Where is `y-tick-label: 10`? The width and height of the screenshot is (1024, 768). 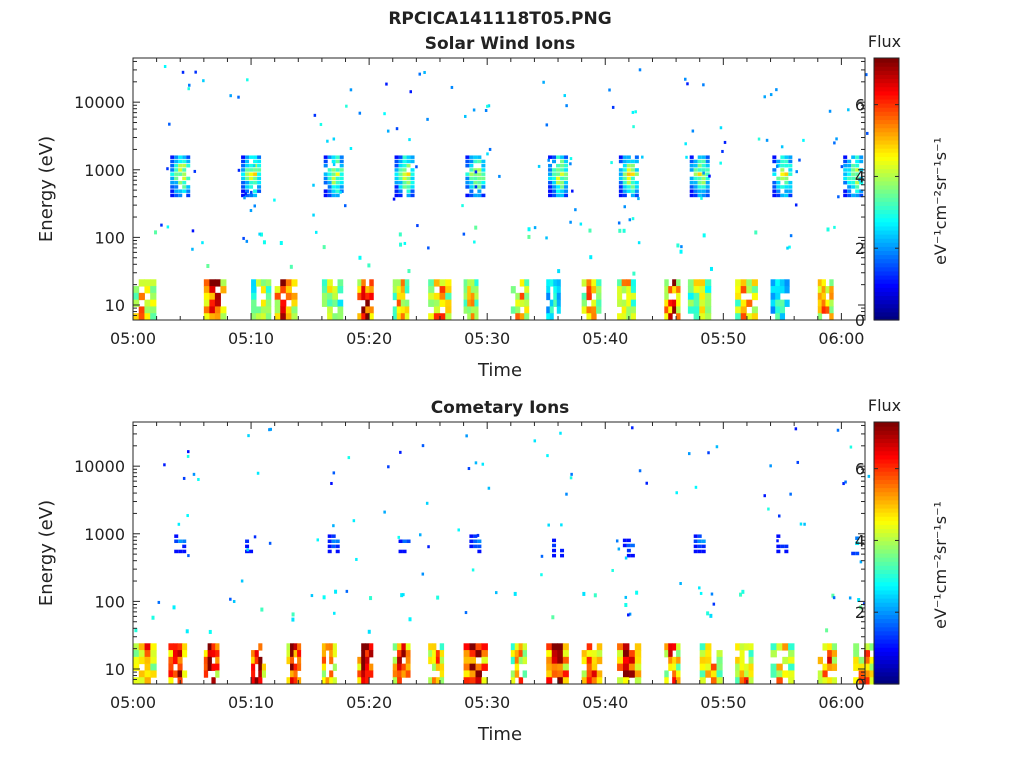 y-tick-label: 10 is located at coordinates (115, 305).